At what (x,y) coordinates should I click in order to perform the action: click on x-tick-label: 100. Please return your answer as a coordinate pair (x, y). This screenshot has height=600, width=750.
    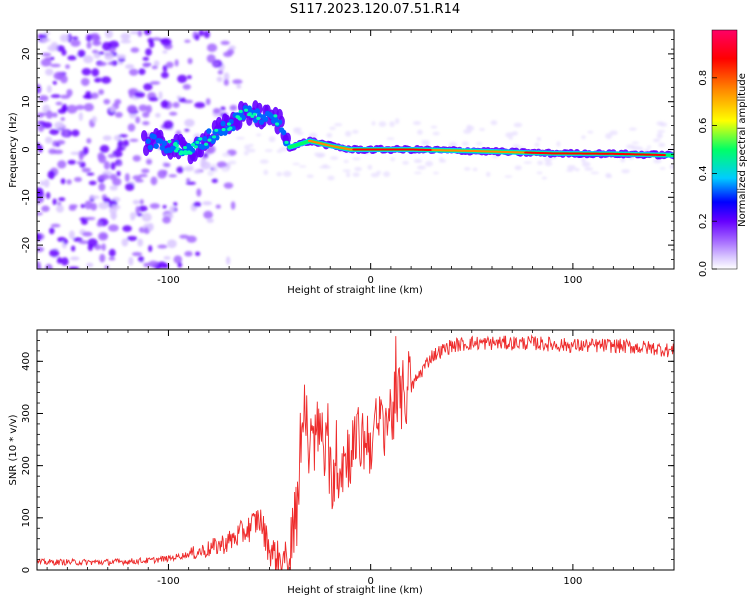
    Looking at the image, I should click on (572, 581).